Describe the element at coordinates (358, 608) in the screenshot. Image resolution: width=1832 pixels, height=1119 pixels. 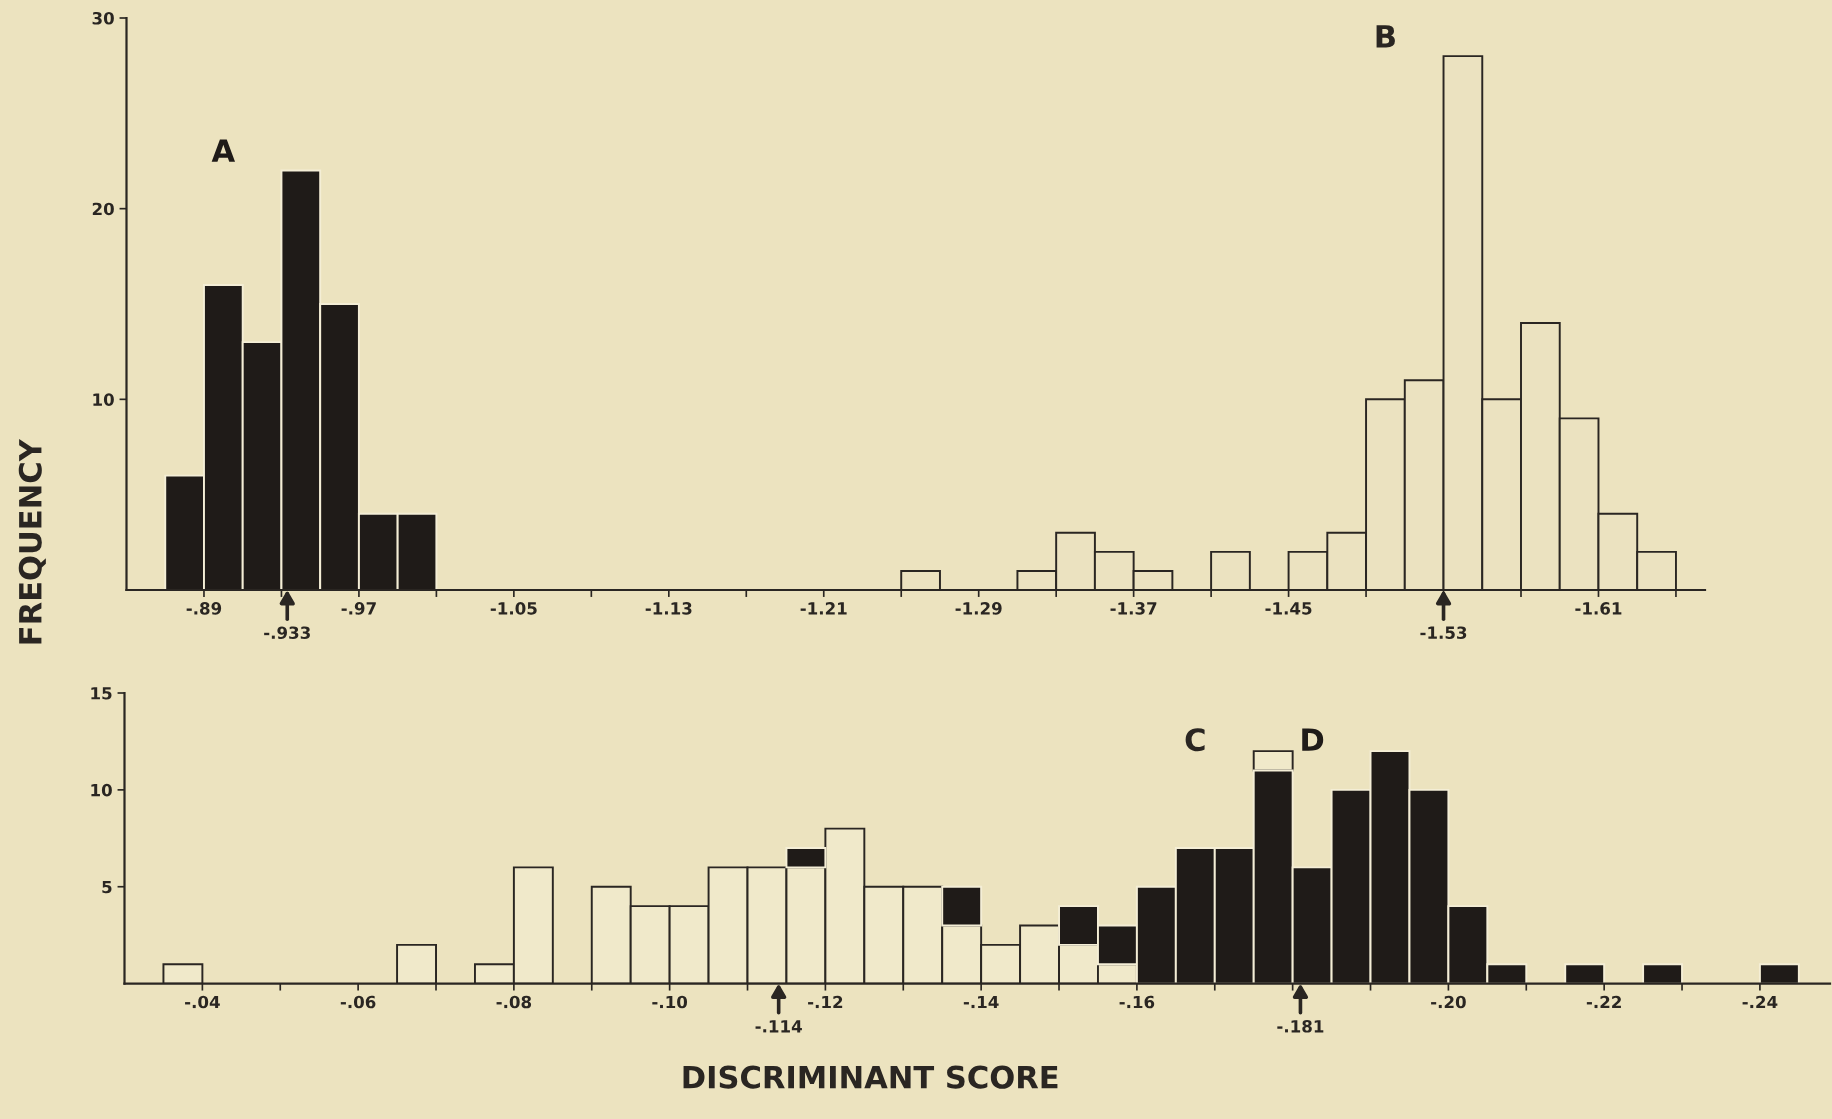
I see `x-tick-label: -.97` at that location.